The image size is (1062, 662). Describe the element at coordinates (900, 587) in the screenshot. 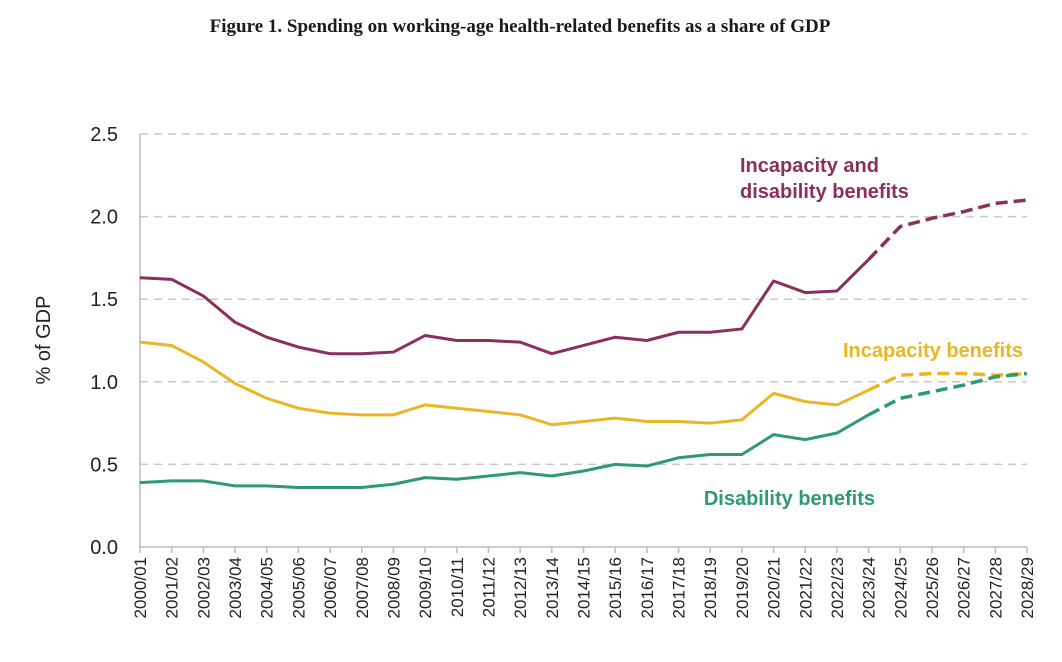

I see `x-tick-label: 2024/25` at that location.